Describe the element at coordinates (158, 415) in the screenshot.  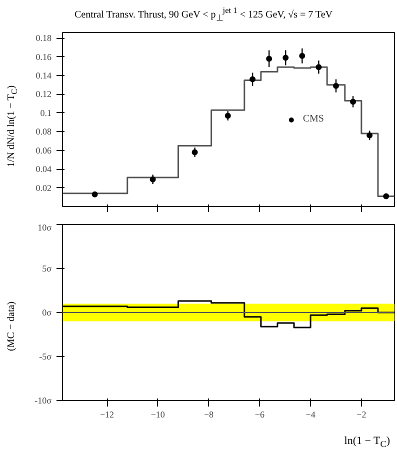
I see `x-tick-label: −10` at that location.